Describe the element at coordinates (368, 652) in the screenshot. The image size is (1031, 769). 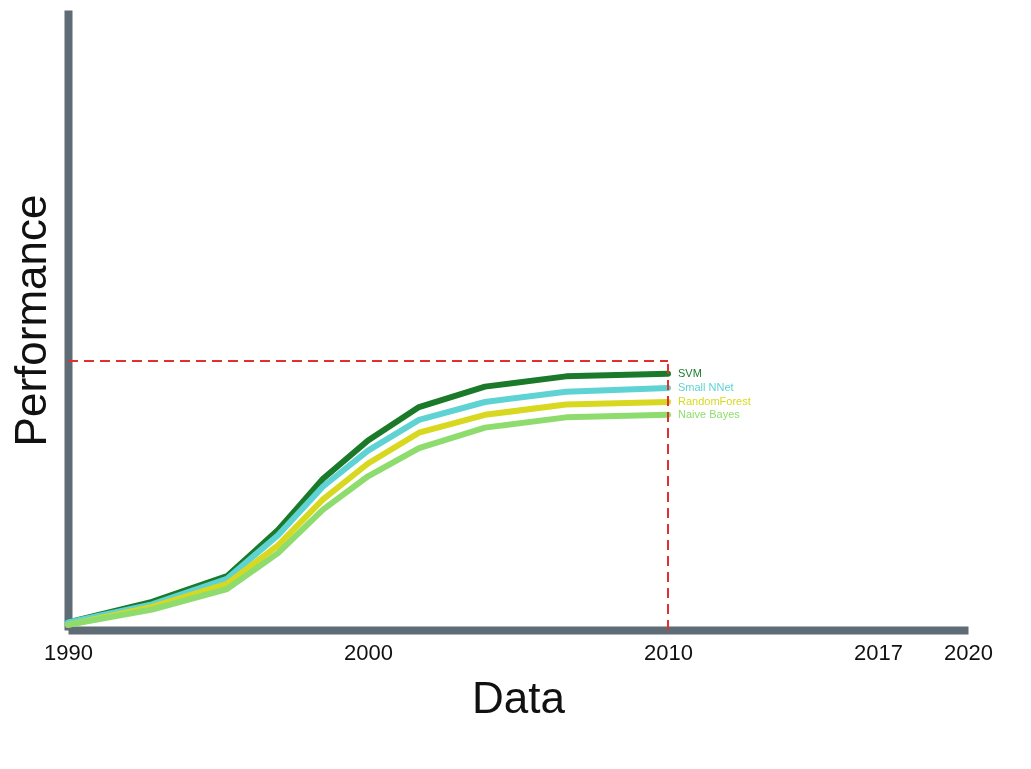
I see `x-tick-label: 2000` at that location.